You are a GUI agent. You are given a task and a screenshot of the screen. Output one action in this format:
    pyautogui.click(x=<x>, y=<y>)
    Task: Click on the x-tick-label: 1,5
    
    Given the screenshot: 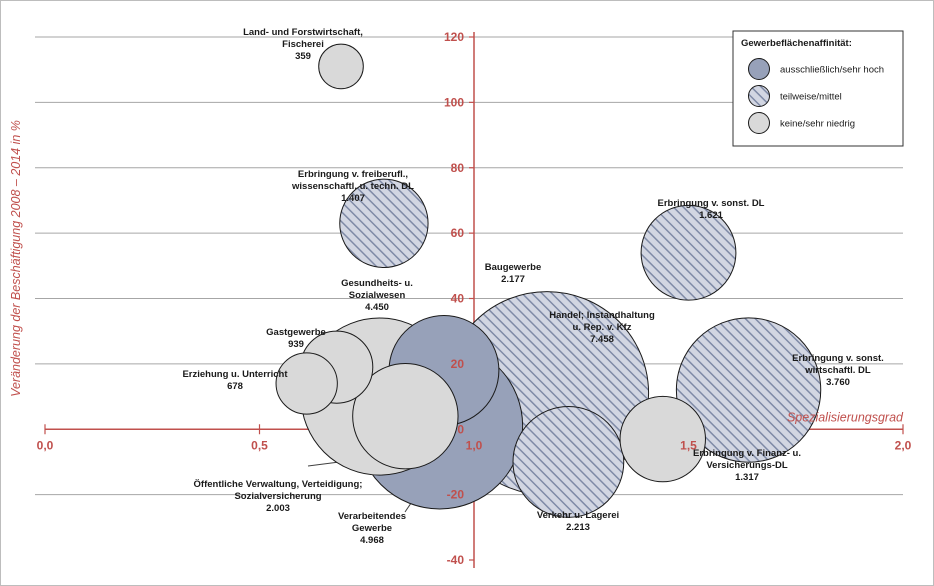 What is the action you would take?
    pyautogui.click(x=688, y=445)
    